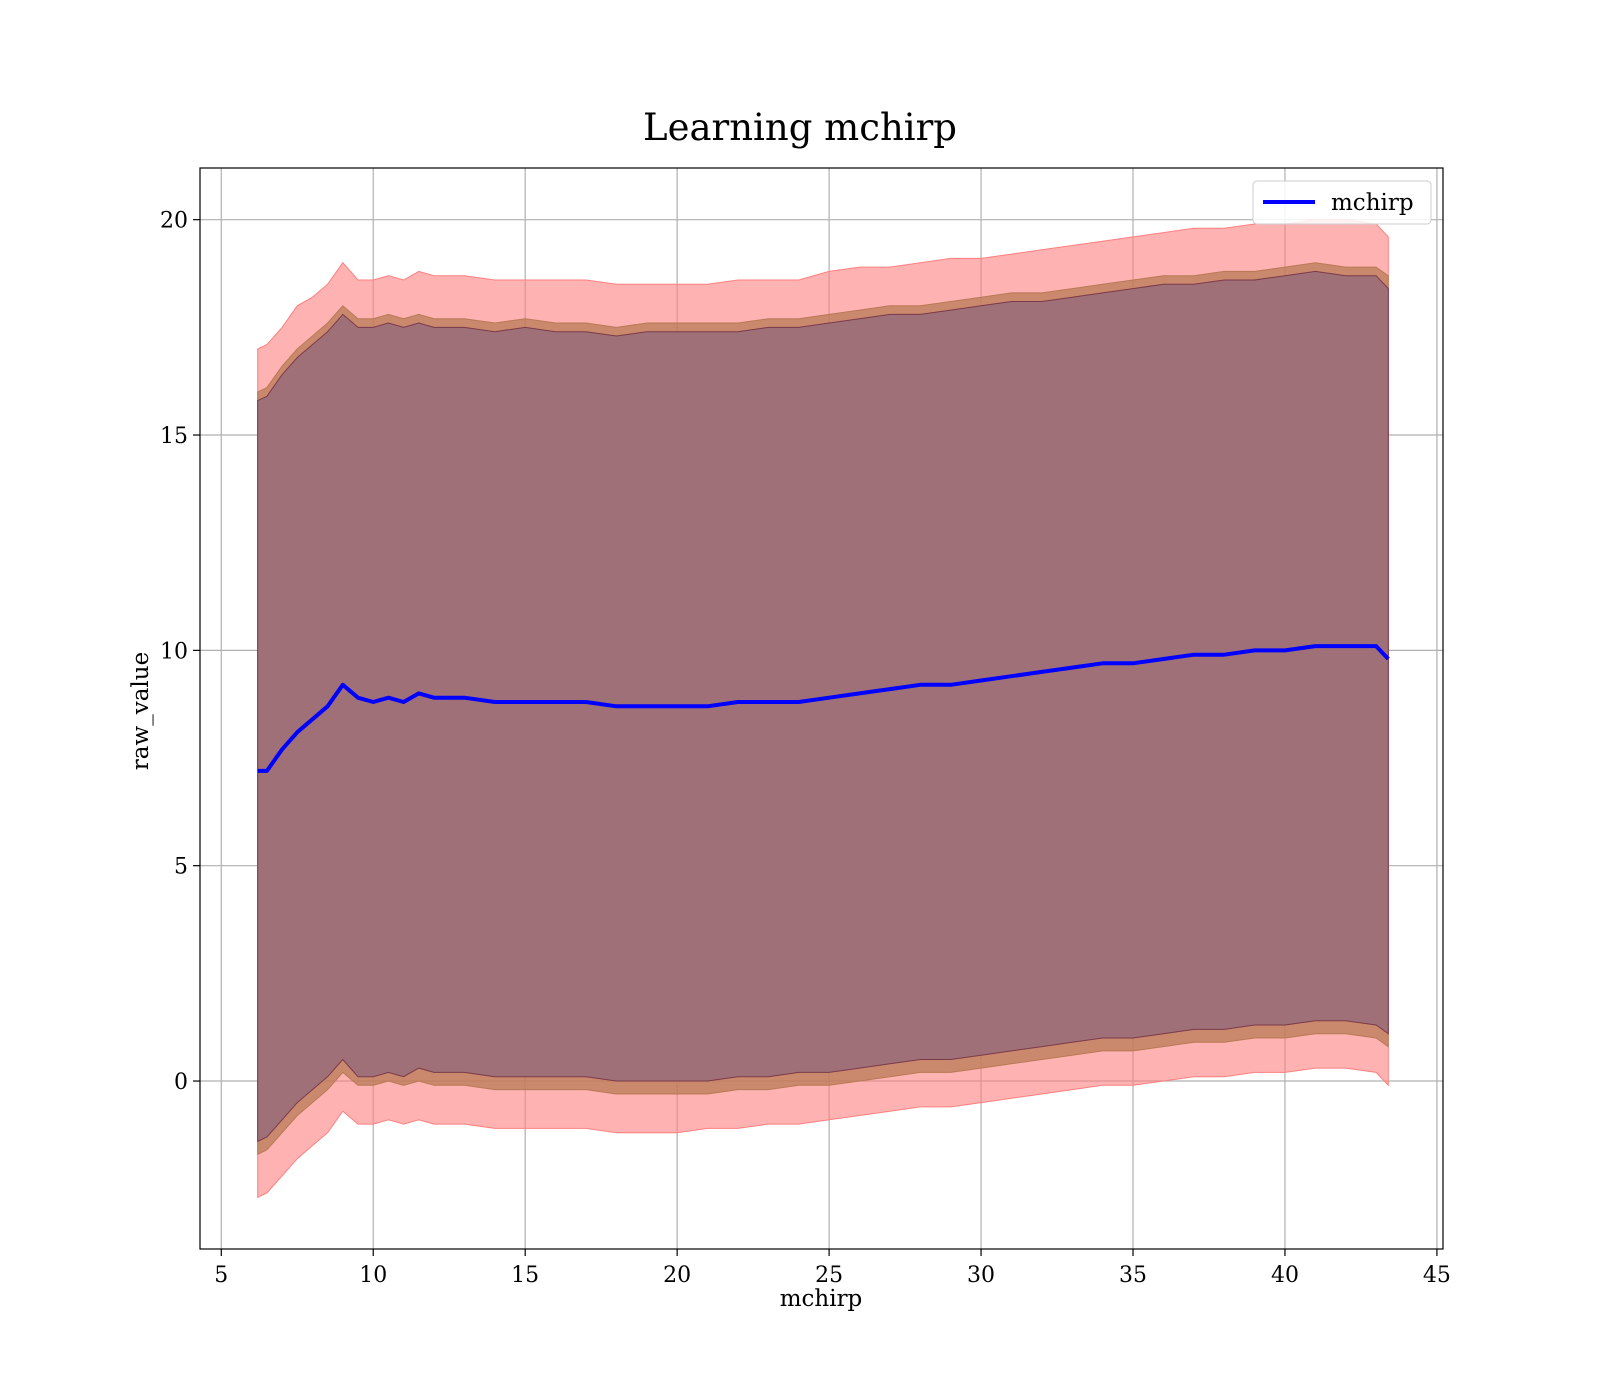  Describe the element at coordinates (1437, 1275) in the screenshot. I see `x-tick-label: 45` at that location.